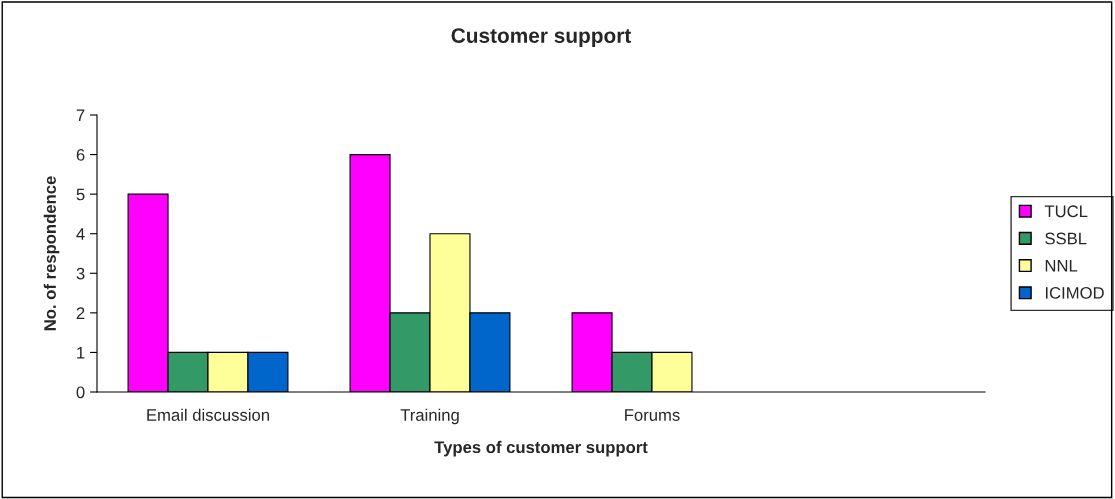 Image resolution: width=1115 pixels, height=499 pixels. I want to click on y-tick-label: 0, so click(80, 392).